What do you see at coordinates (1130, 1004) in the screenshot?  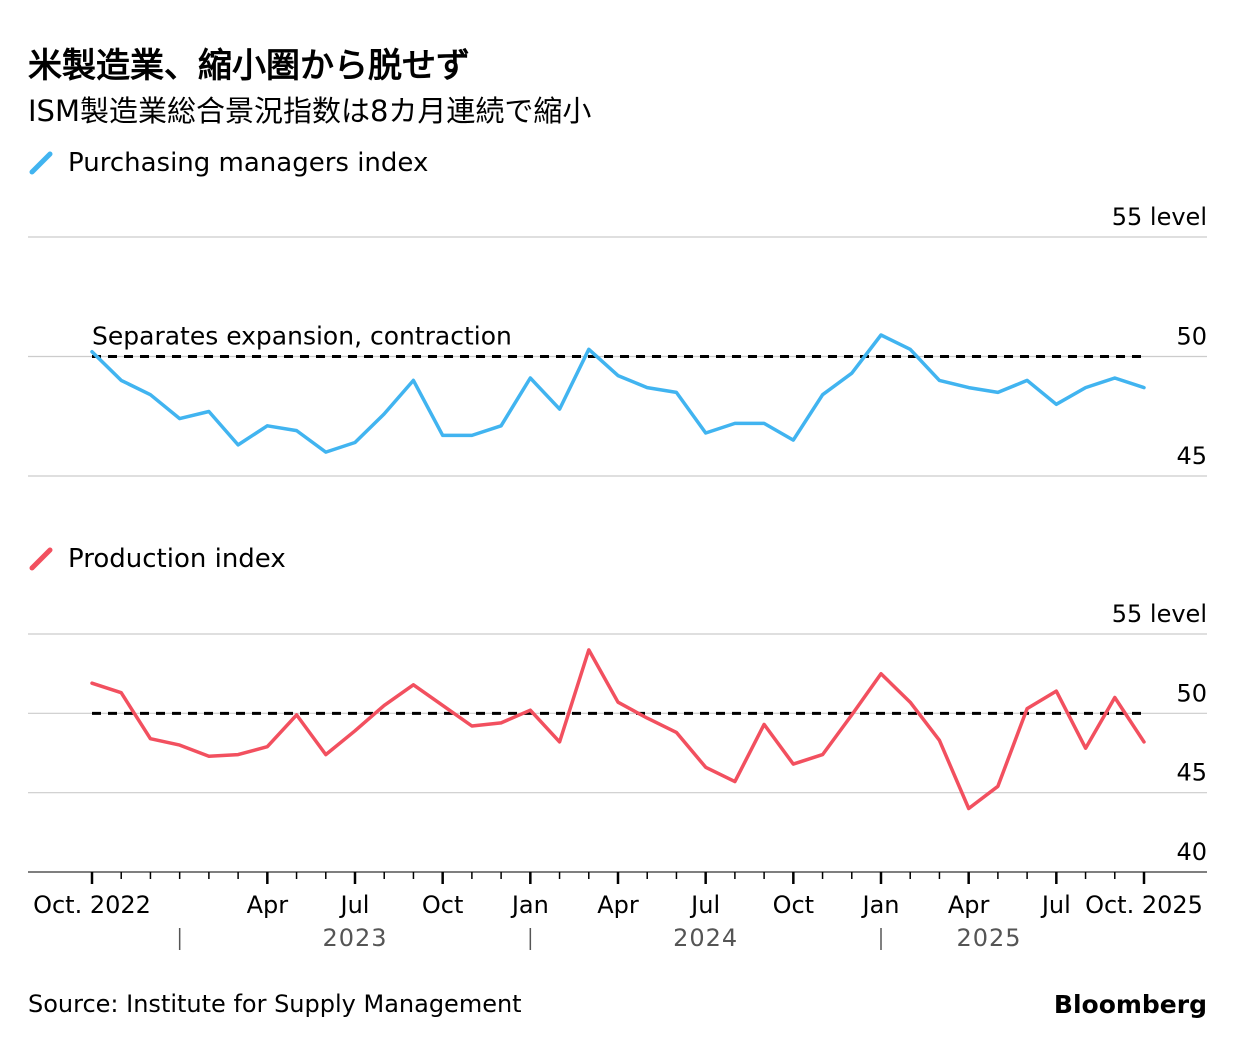 I see `brand-logo-text: Bloomberg` at bounding box center [1130, 1004].